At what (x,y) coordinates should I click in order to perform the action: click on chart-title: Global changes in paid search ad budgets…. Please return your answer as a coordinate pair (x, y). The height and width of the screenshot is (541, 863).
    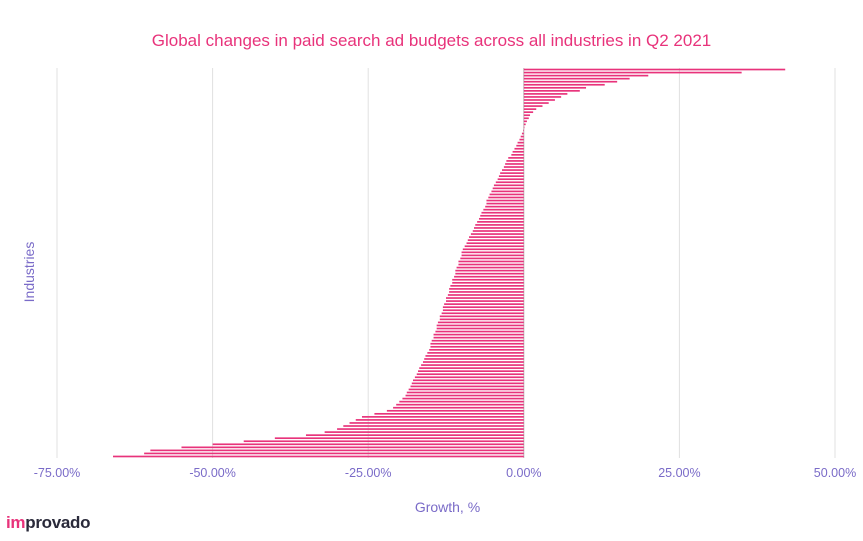
    Looking at the image, I should click on (431, 40).